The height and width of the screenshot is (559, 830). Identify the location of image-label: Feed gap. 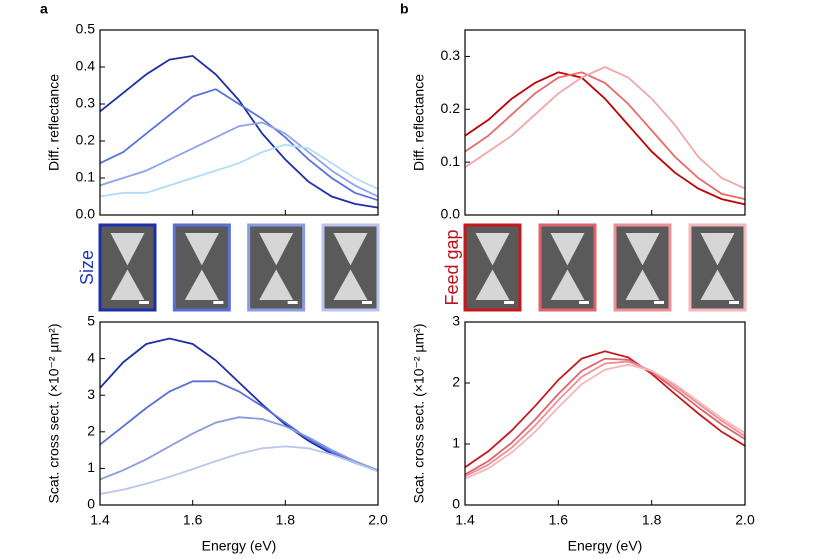
(452, 267).